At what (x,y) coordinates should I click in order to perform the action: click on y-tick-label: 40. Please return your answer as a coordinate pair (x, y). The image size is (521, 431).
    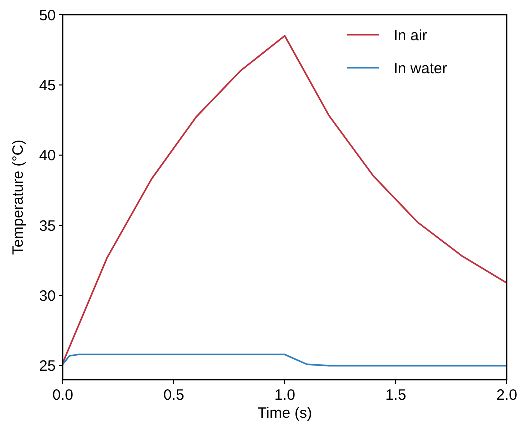
    Looking at the image, I should click on (47, 156).